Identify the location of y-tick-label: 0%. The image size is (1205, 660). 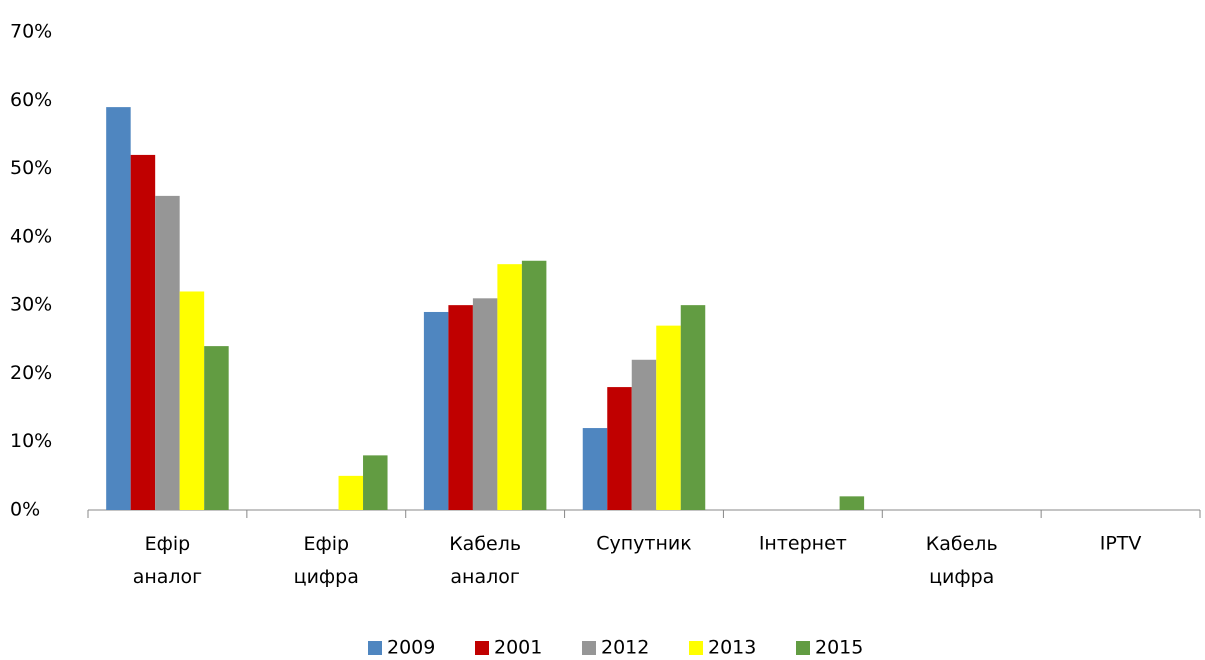
(25, 510).